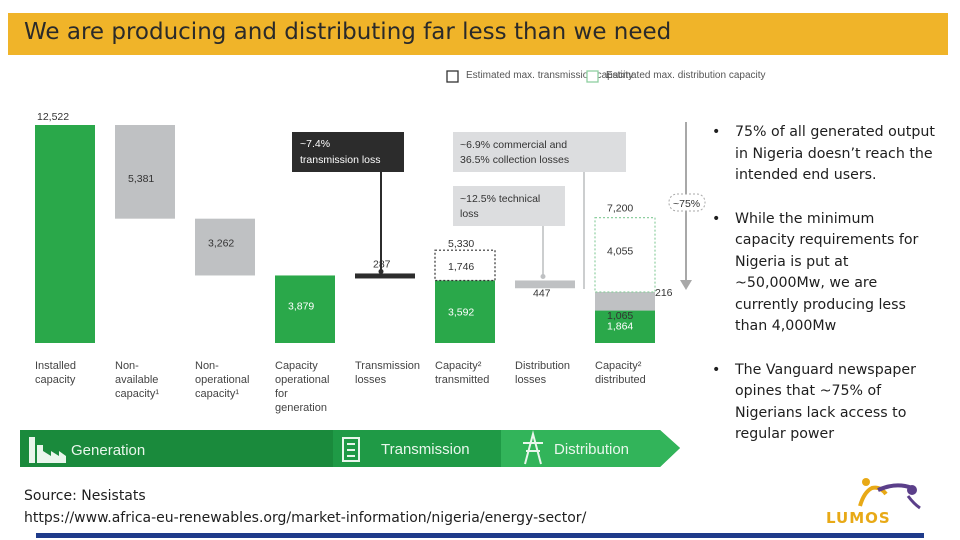  I want to click on factory-icon, so click(47, 450).